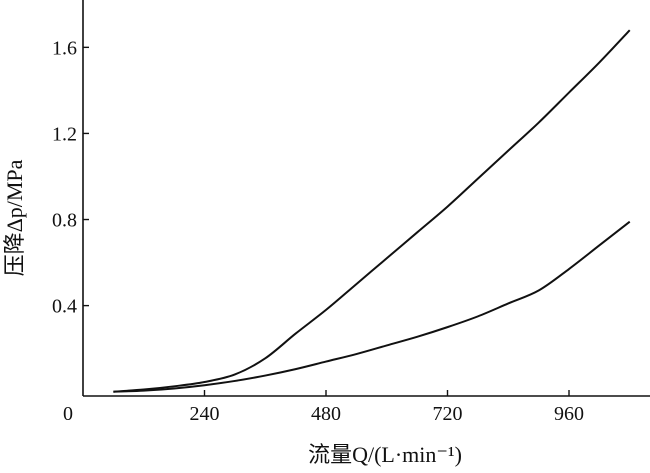 The height and width of the screenshot is (473, 650). Describe the element at coordinates (569, 414) in the screenshot. I see `x-tick-label: 960` at that location.